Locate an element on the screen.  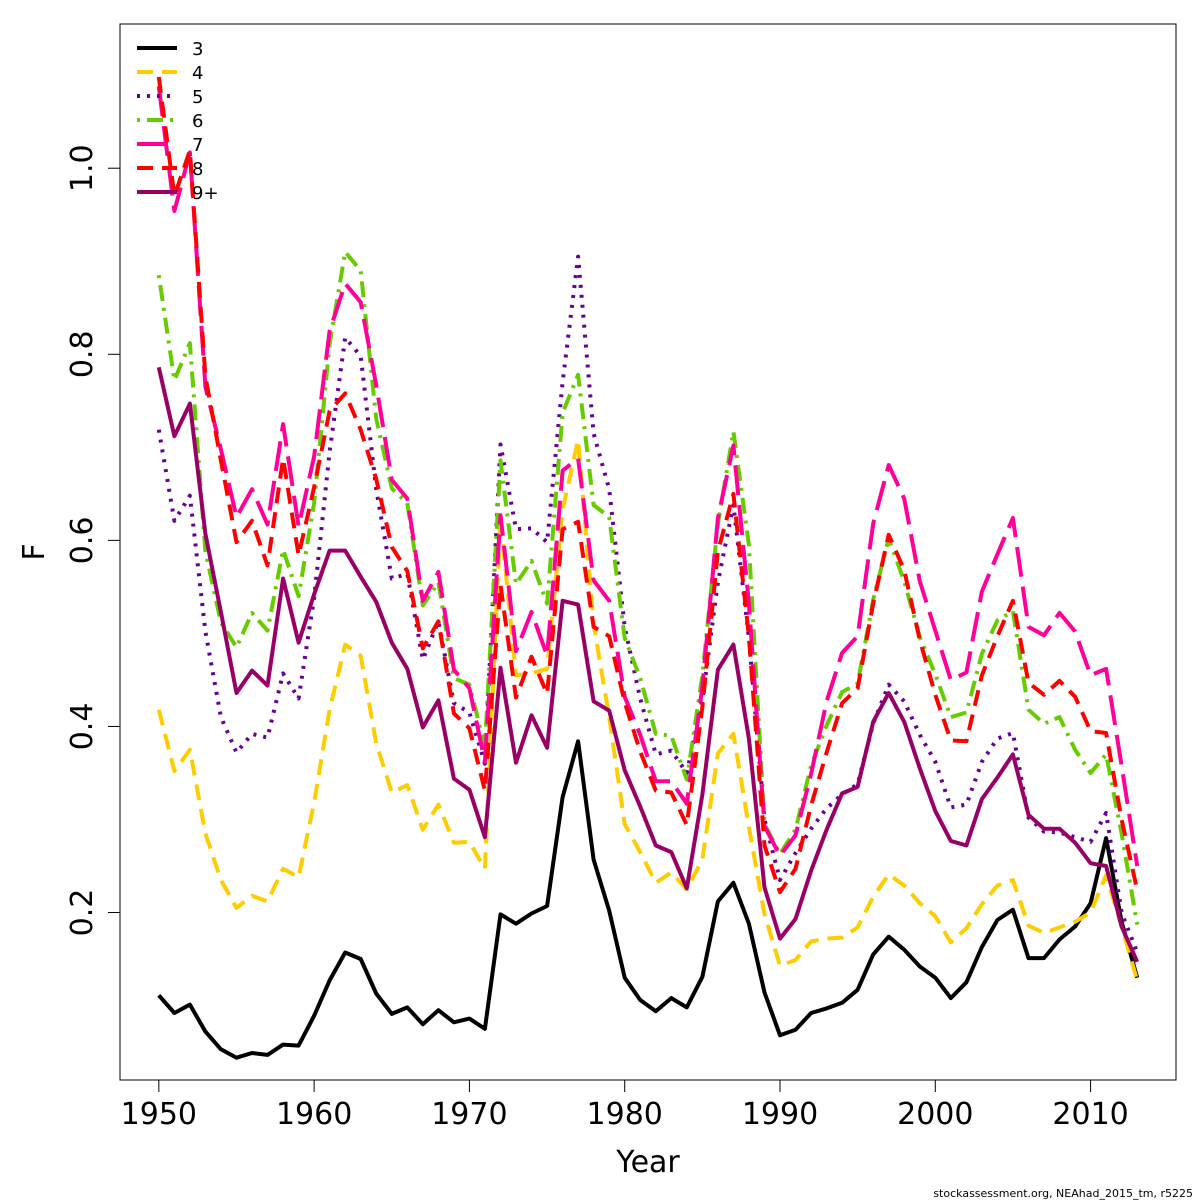
x-axis: 1950 1960 1970 1980 1990 2000 2010 is located at coordinates (625, 1105).